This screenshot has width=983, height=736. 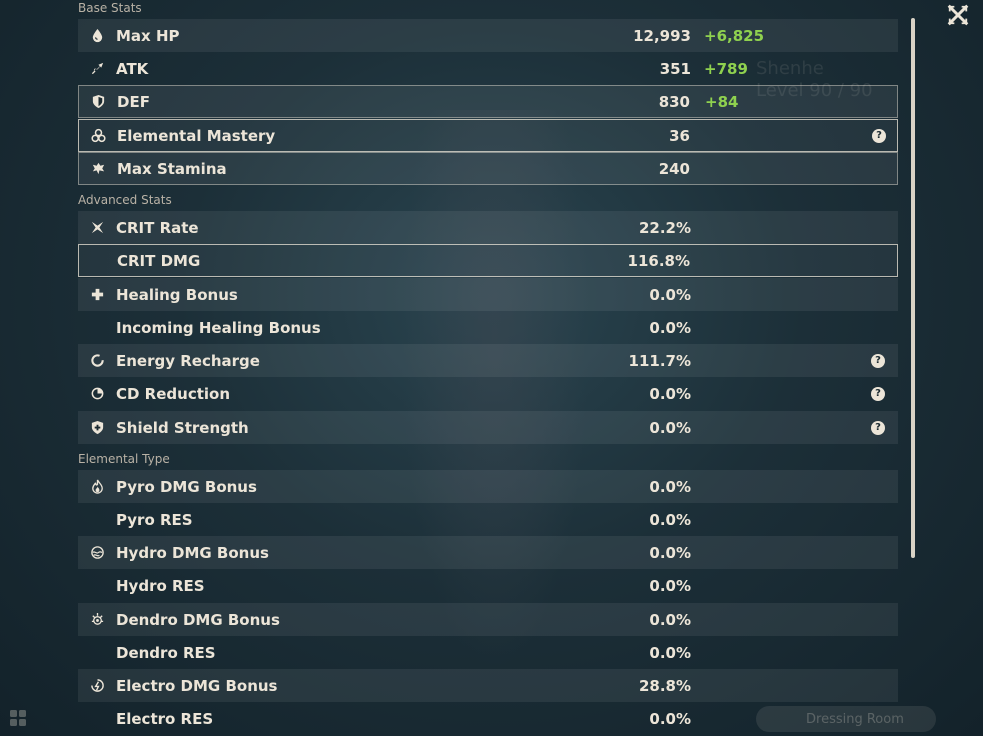 I want to click on sword-icon, so click(x=97, y=69).